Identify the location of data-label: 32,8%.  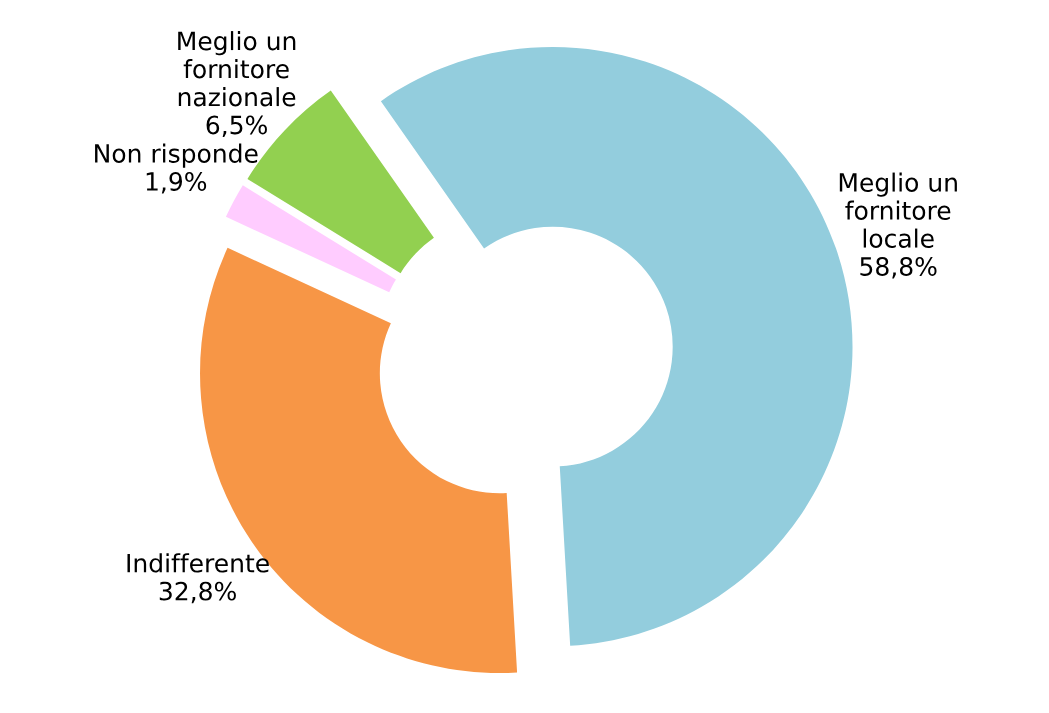
(197, 592).